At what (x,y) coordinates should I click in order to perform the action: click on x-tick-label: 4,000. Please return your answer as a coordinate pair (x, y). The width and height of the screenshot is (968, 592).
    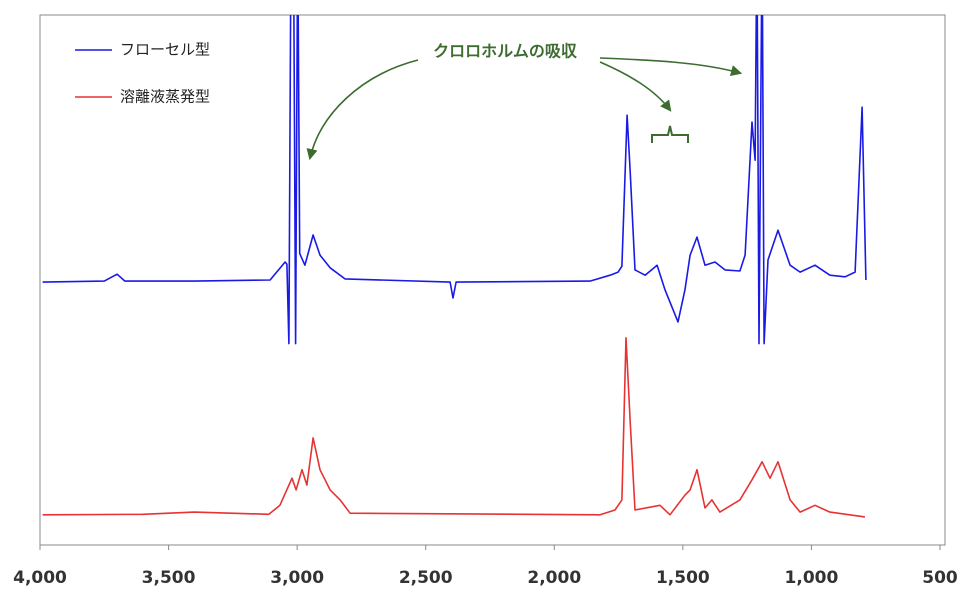
    Looking at the image, I should click on (40, 578).